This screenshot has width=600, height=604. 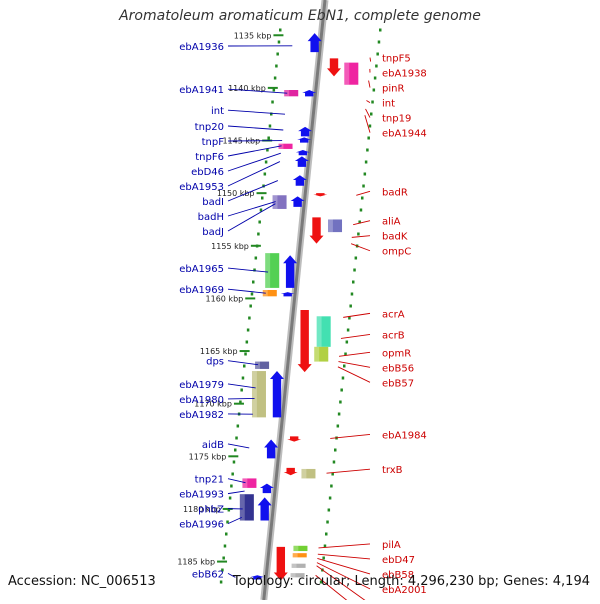 I want to click on kbp-label: 1175 kbp, so click(x=208, y=456).